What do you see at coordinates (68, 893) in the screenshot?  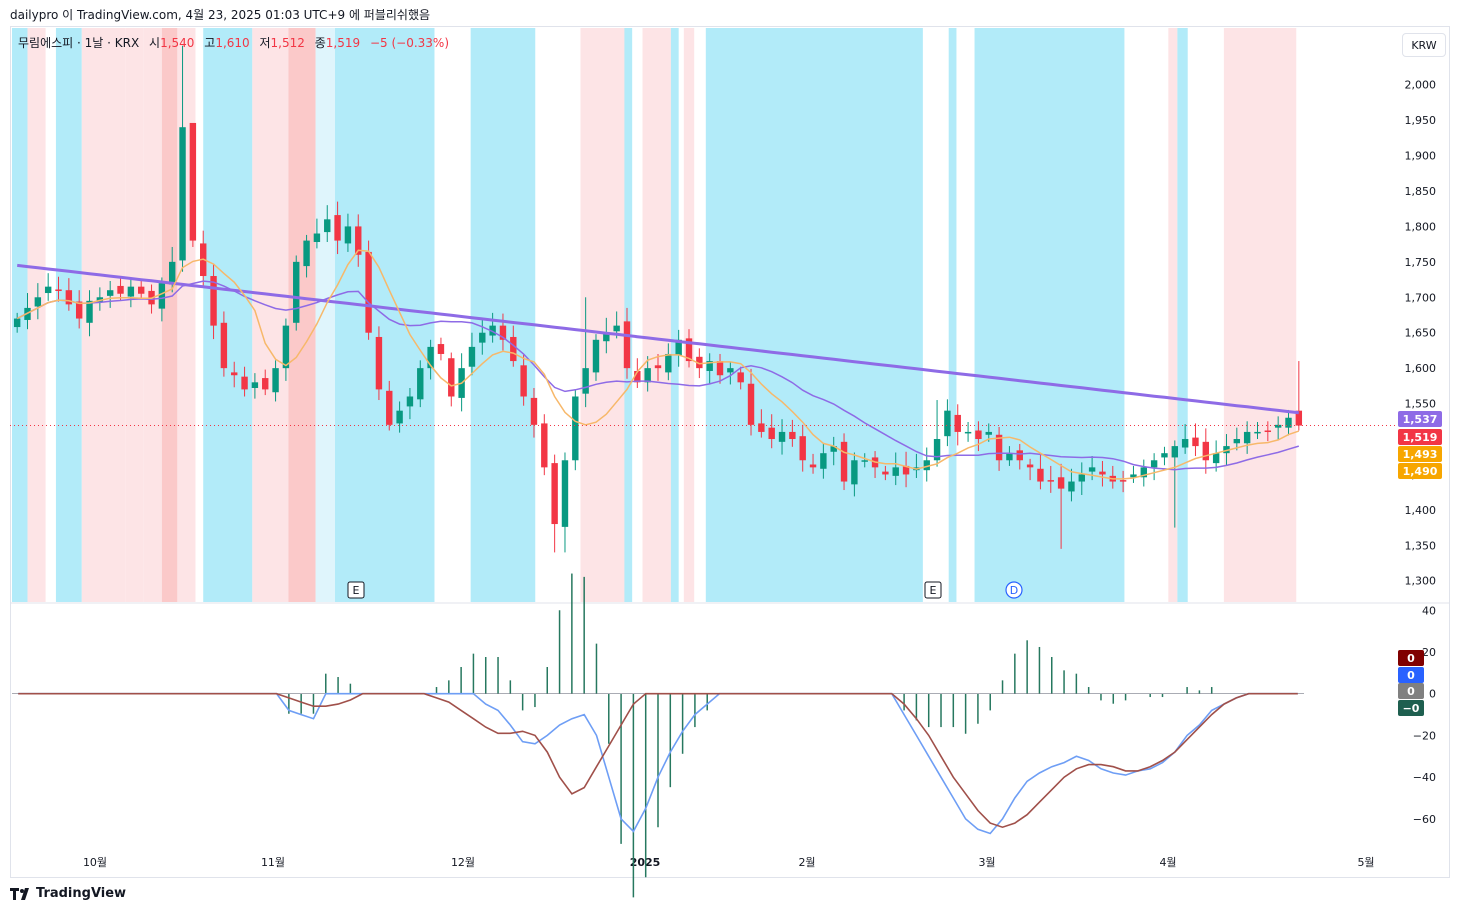 I see `tradingview-logo: TradingView` at bounding box center [68, 893].